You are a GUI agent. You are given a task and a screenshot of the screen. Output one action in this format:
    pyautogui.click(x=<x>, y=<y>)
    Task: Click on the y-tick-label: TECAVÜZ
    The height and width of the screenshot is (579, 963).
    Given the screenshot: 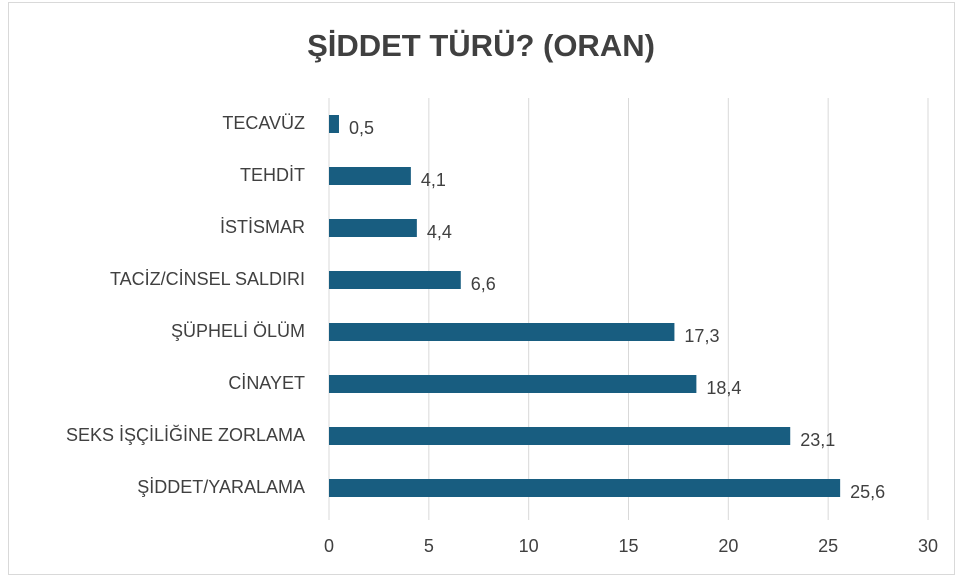 What is the action you would take?
    pyautogui.click(x=263, y=123)
    